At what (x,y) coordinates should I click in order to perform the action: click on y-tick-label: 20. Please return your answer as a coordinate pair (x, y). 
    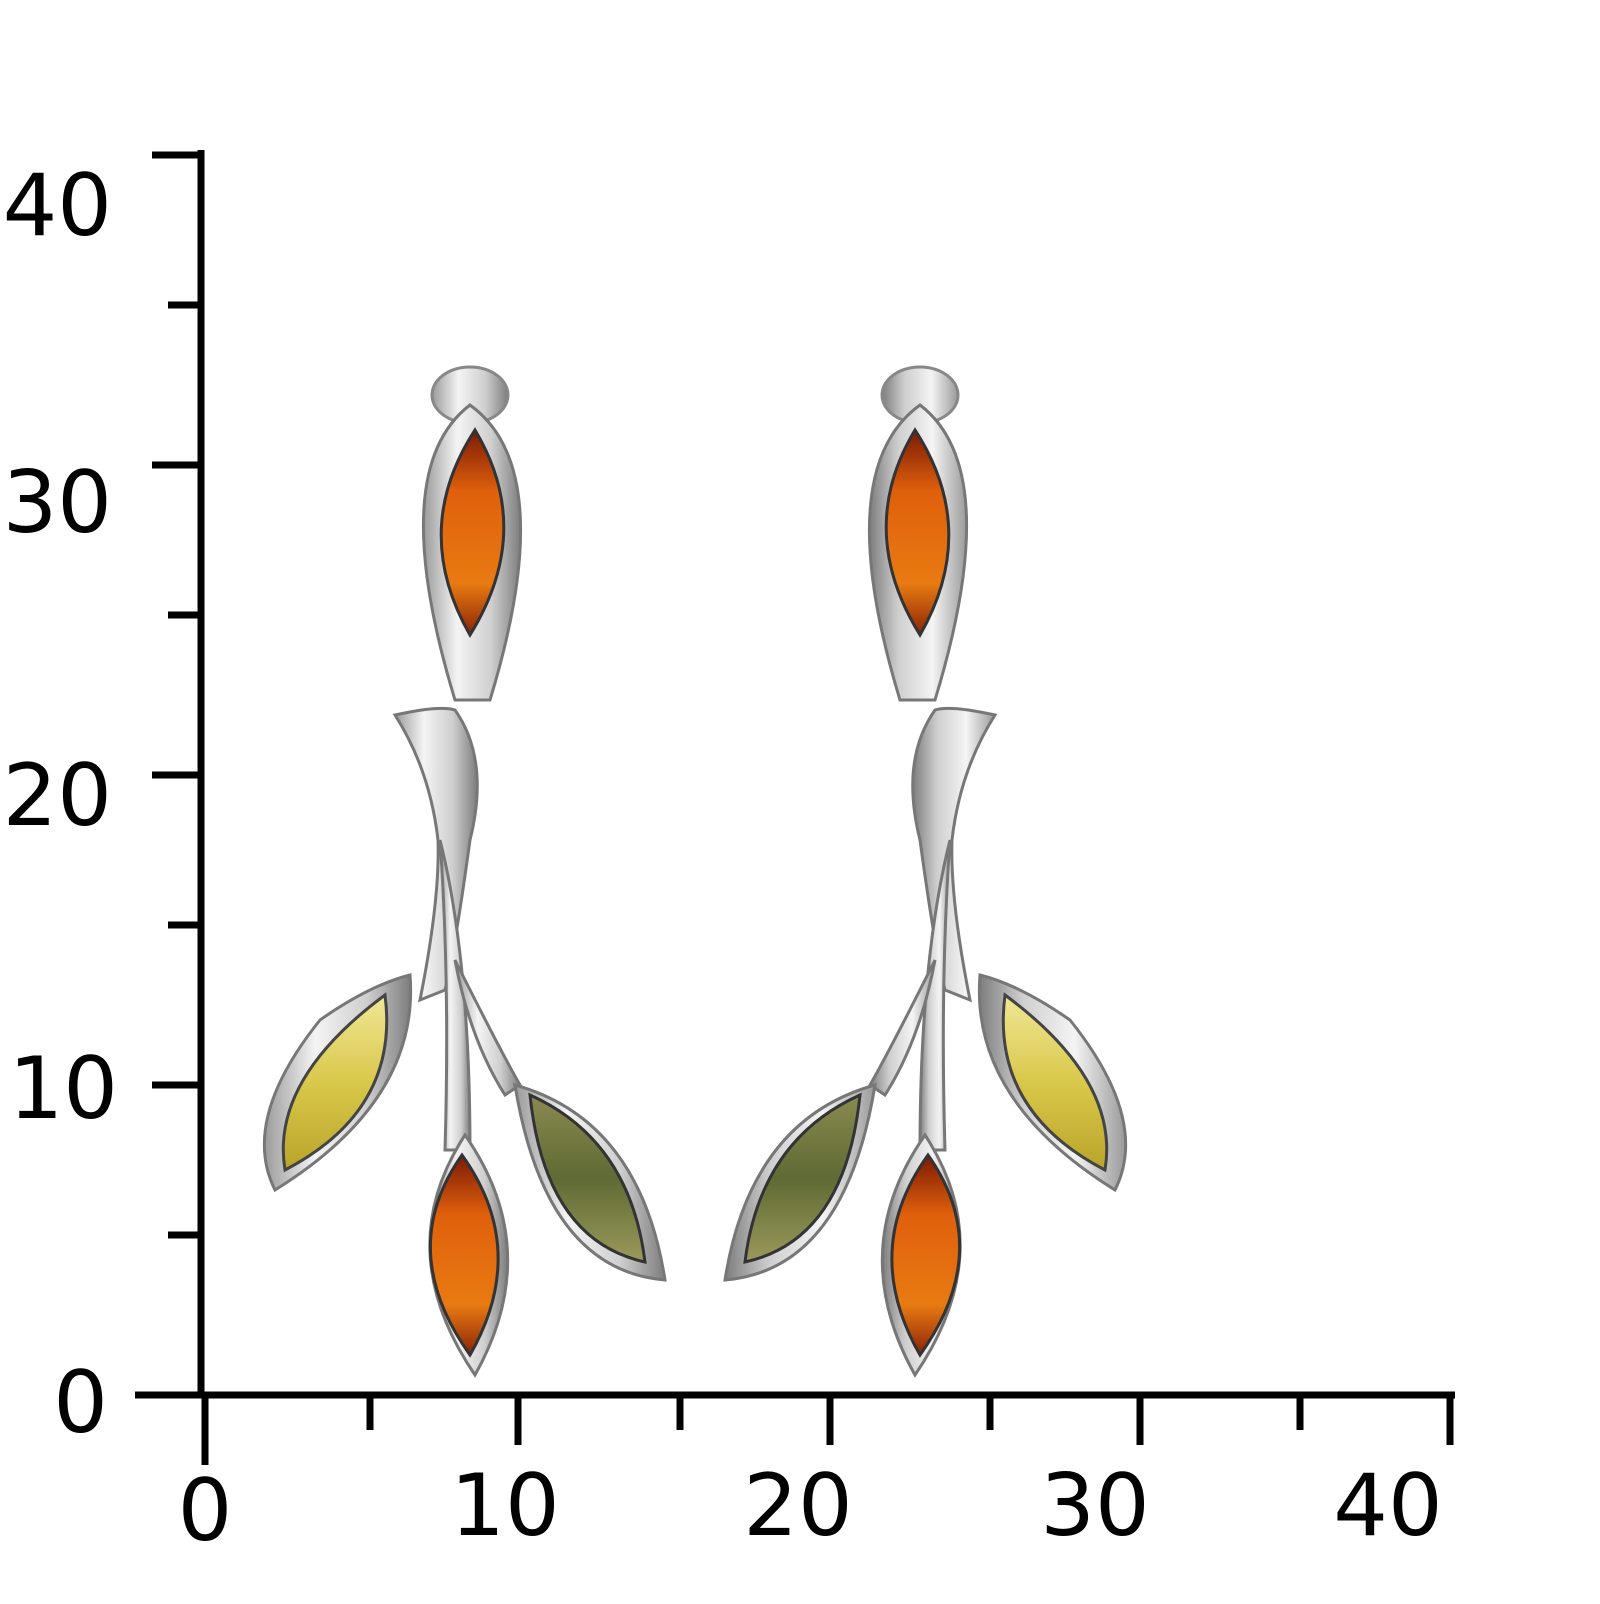
    Looking at the image, I should click on (57, 796).